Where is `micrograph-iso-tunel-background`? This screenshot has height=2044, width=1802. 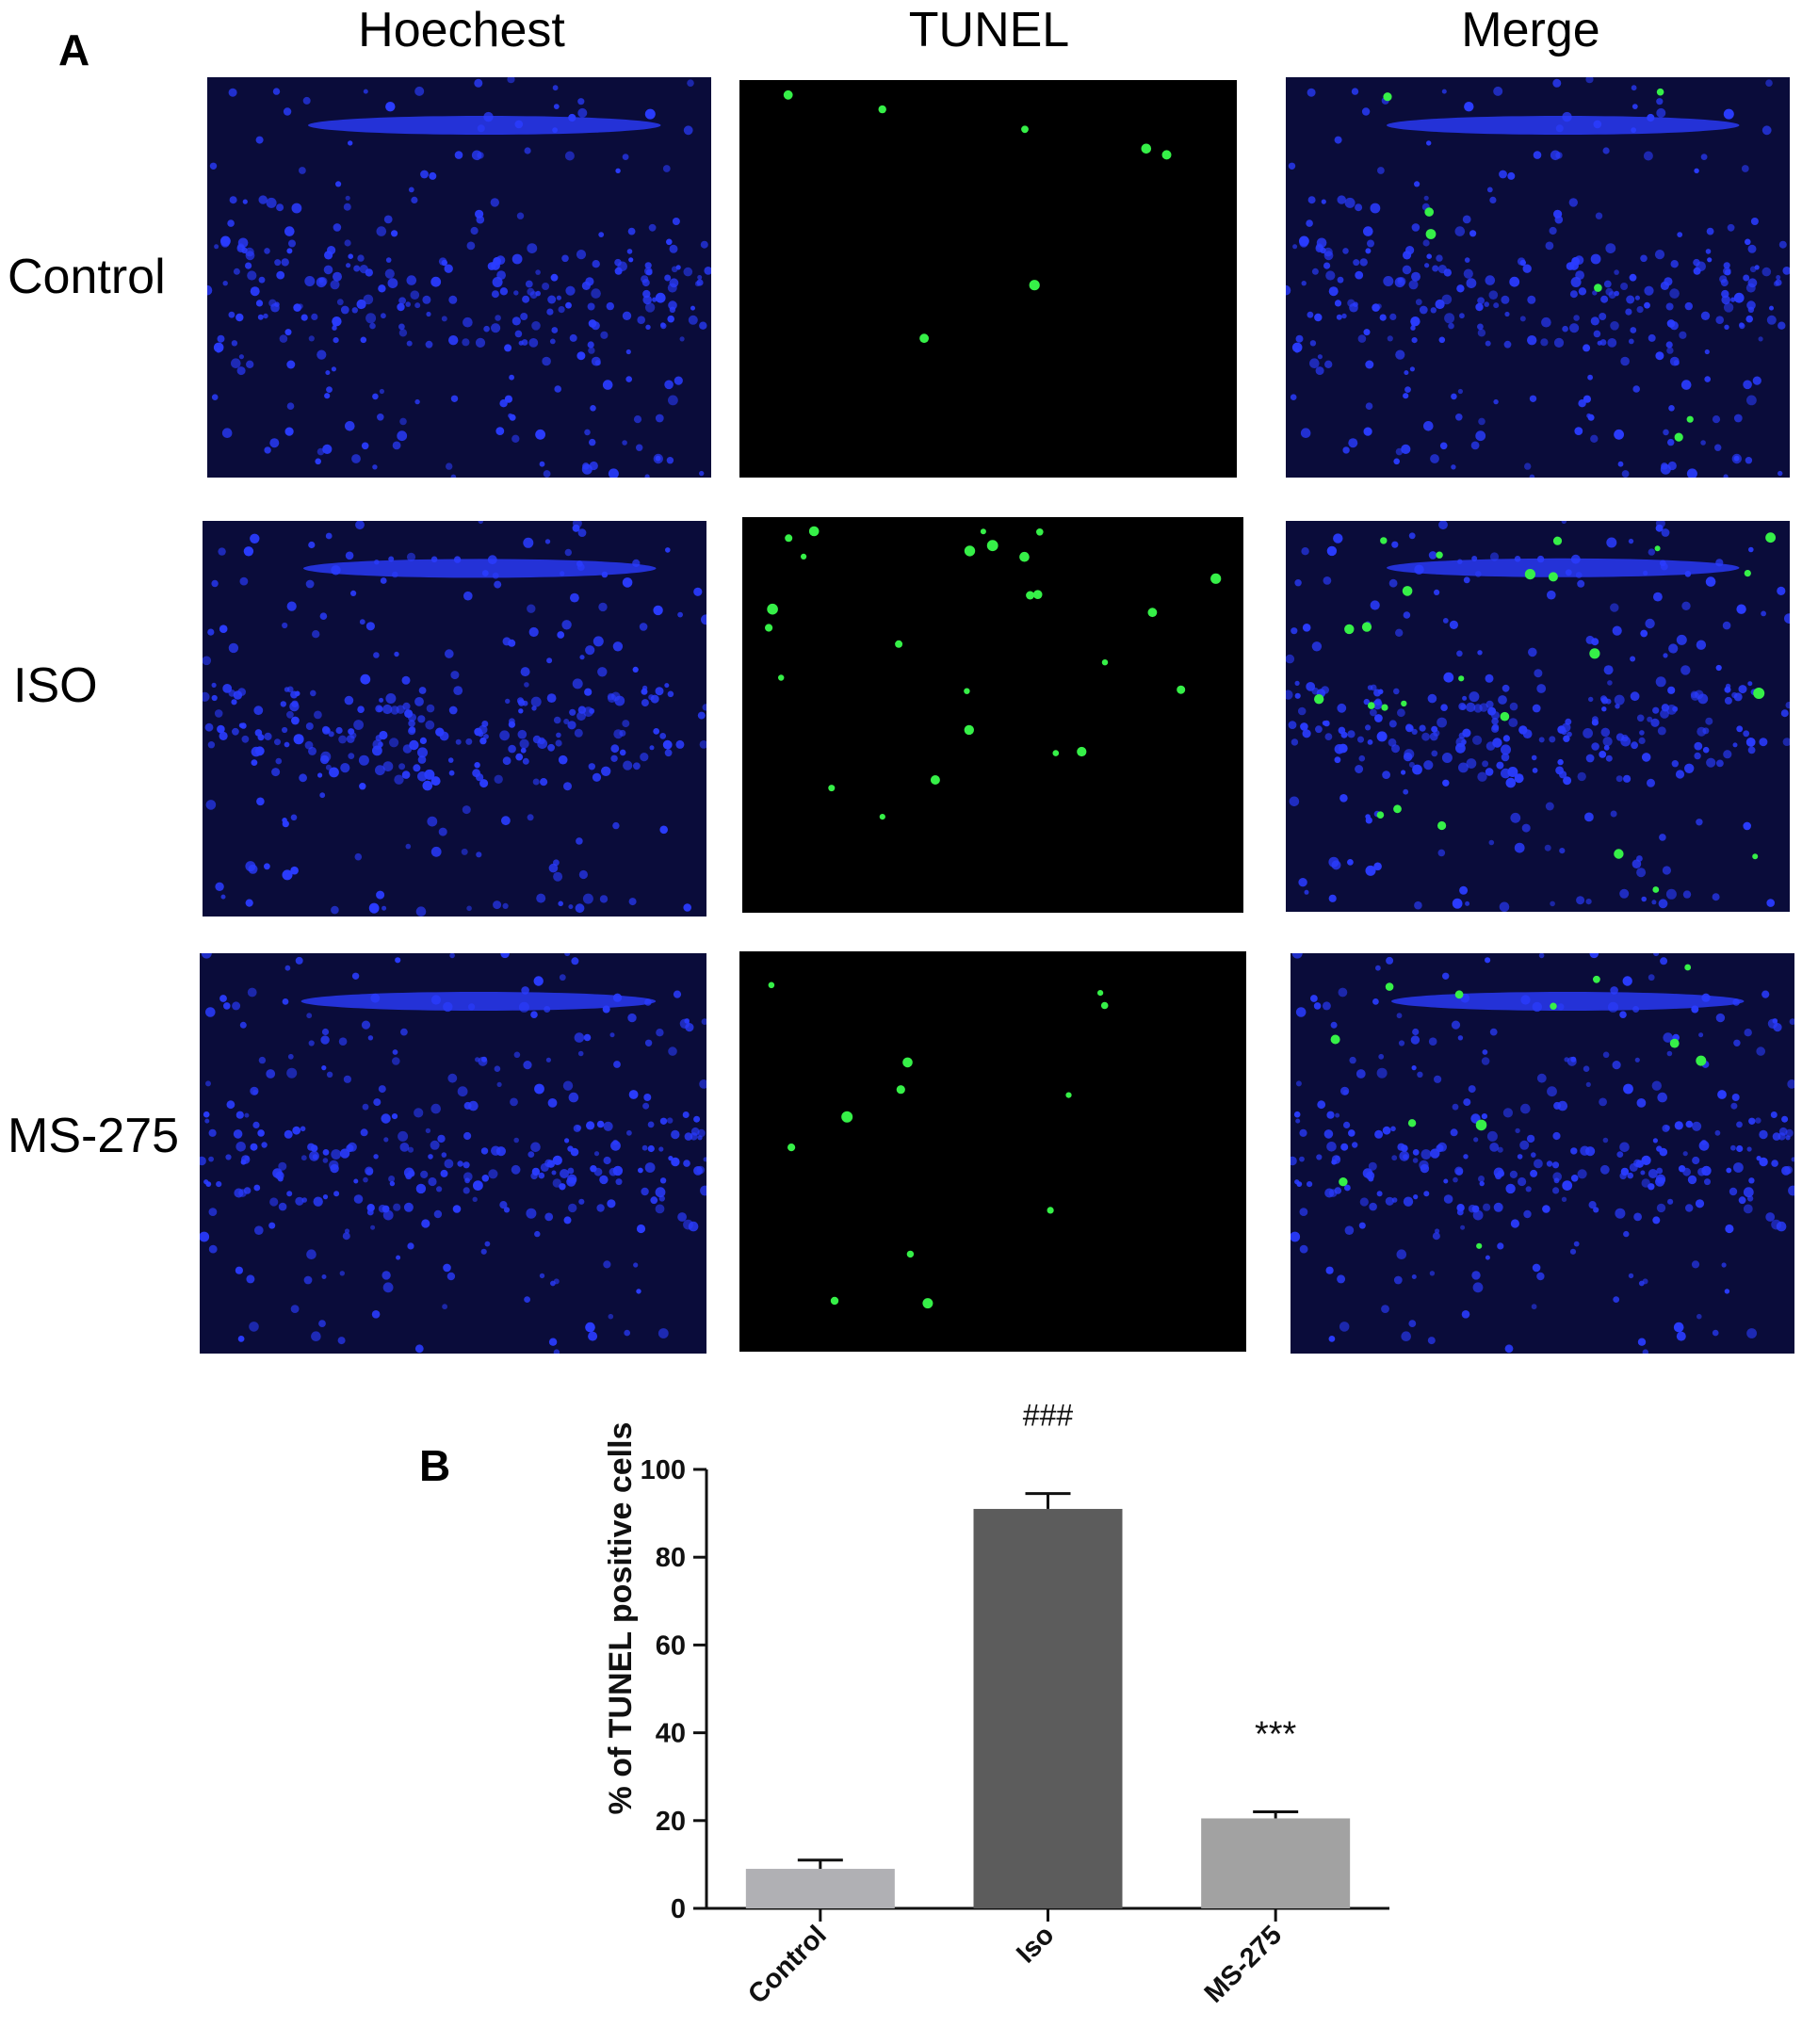 micrograph-iso-tunel-background is located at coordinates (992, 715).